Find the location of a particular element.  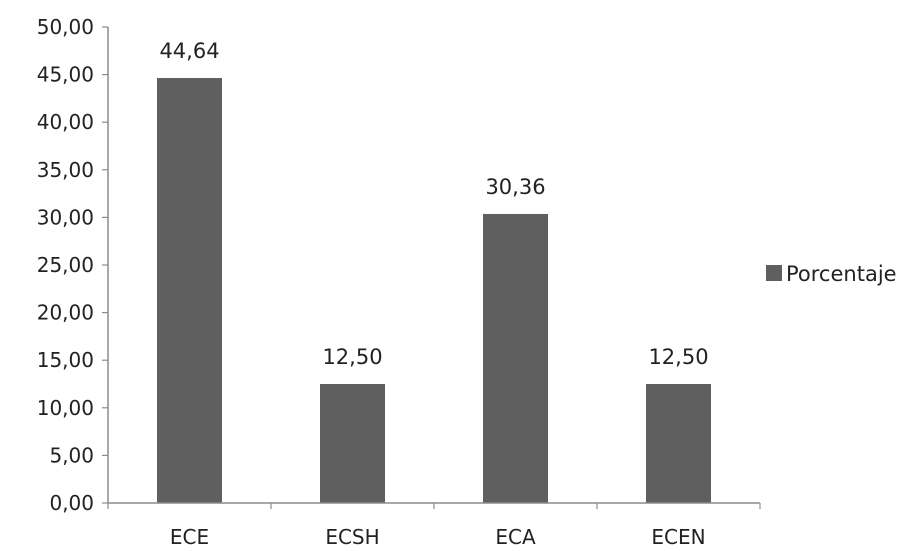

y-tick-label: 40,00 is located at coordinates (65, 122).